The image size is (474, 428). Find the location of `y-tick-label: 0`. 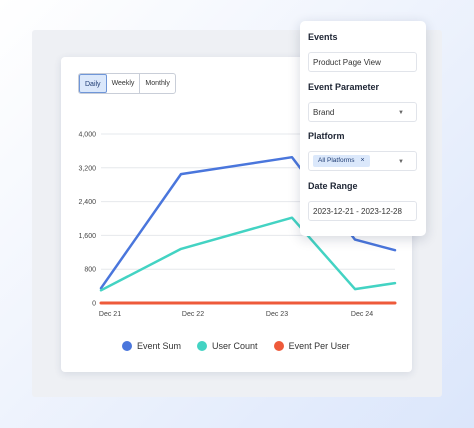

y-tick-label: 0 is located at coordinates (94, 304).